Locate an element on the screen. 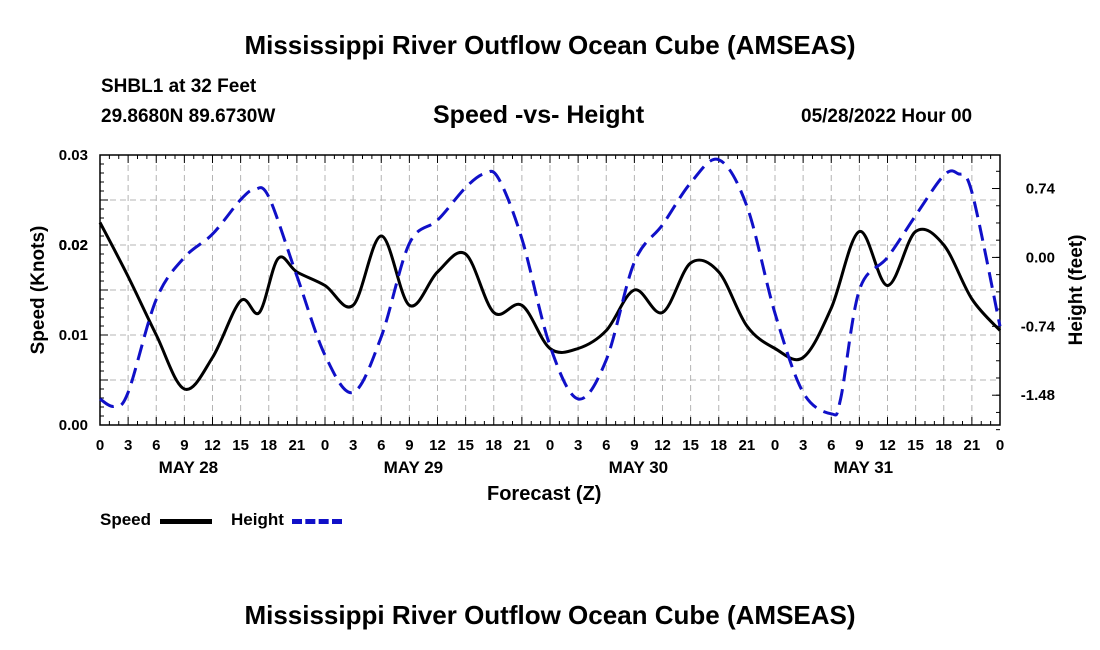  x-axis-label: Forecast (Z) is located at coordinates (544, 494).